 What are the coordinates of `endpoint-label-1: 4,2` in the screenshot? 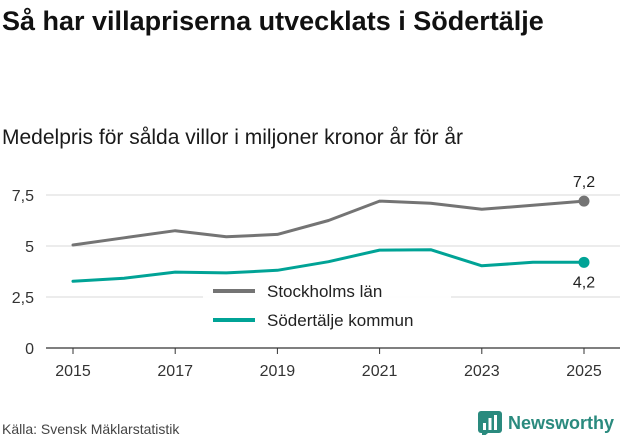 It's located at (584, 282).